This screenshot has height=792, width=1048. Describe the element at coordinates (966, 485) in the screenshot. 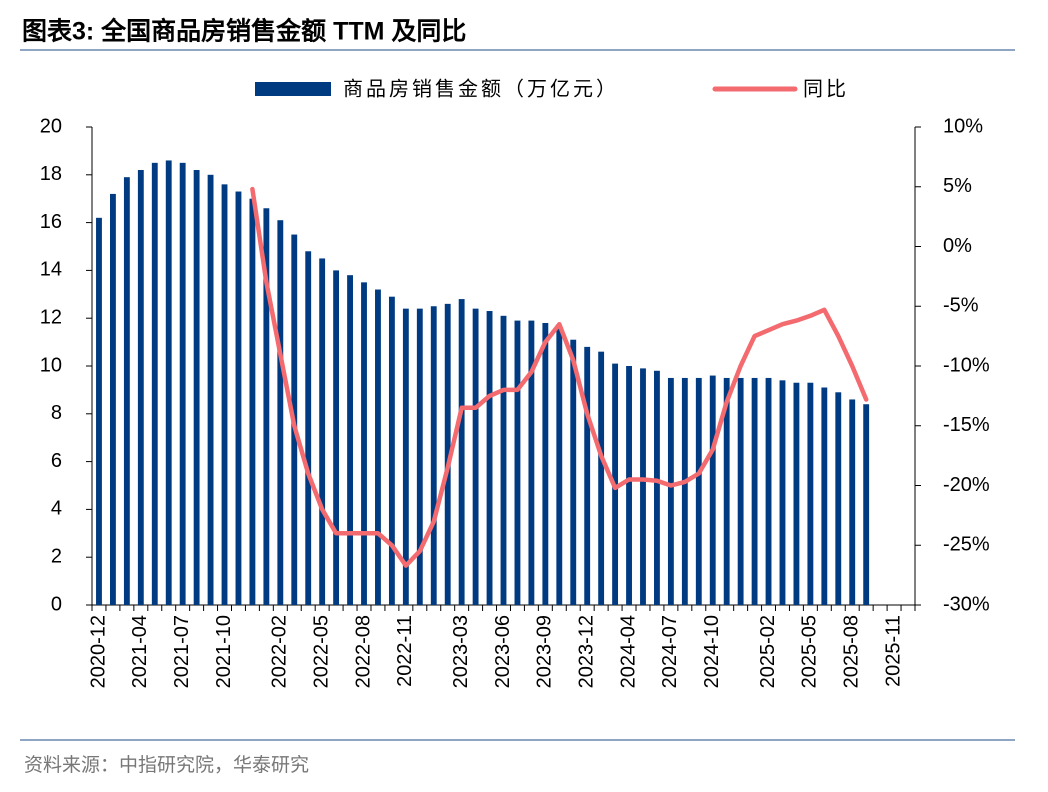

I see `y2-tick-label: -20%` at that location.